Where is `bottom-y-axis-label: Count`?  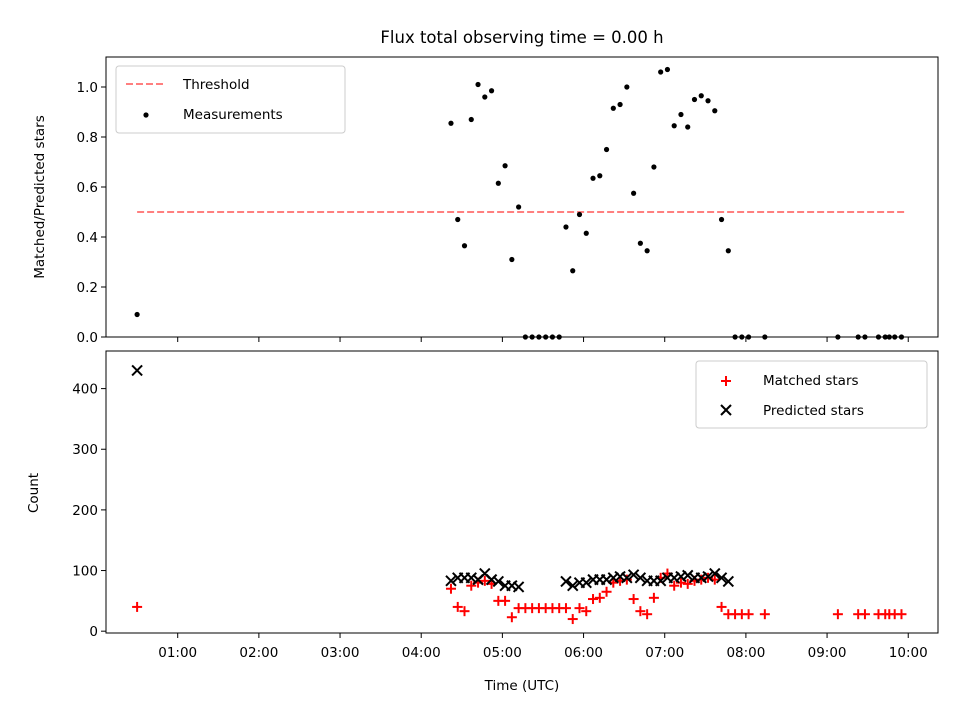 bottom-y-axis-label: Count is located at coordinates (34, 493).